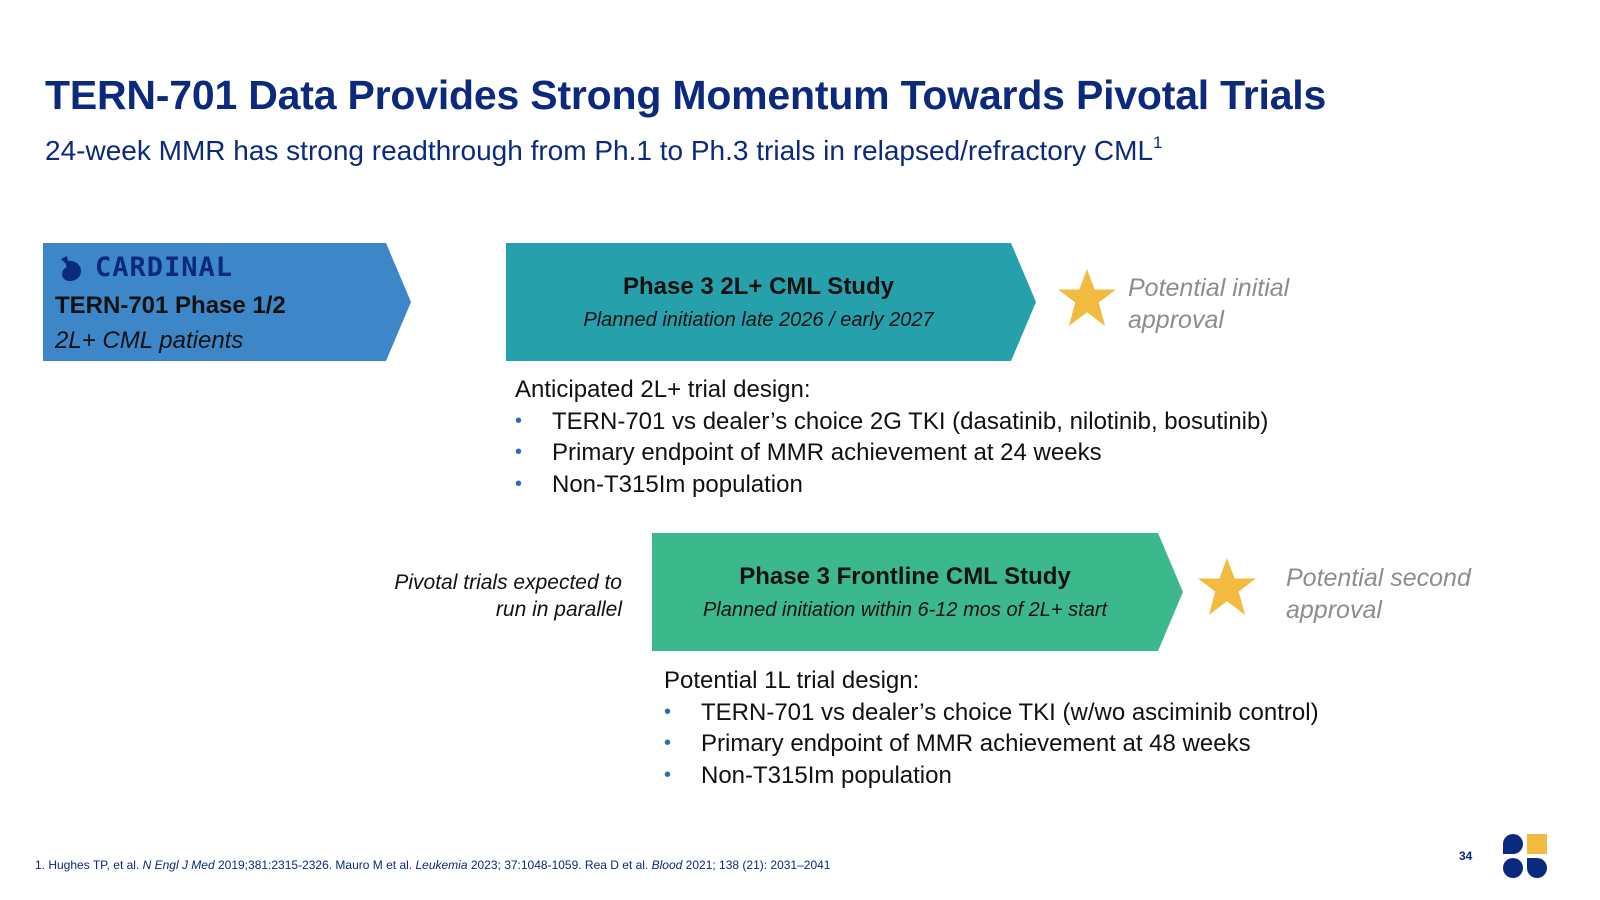  Describe the element at coordinates (1378, 594) in the screenshot. I see `second-approval-label: Potential second approval` at that location.